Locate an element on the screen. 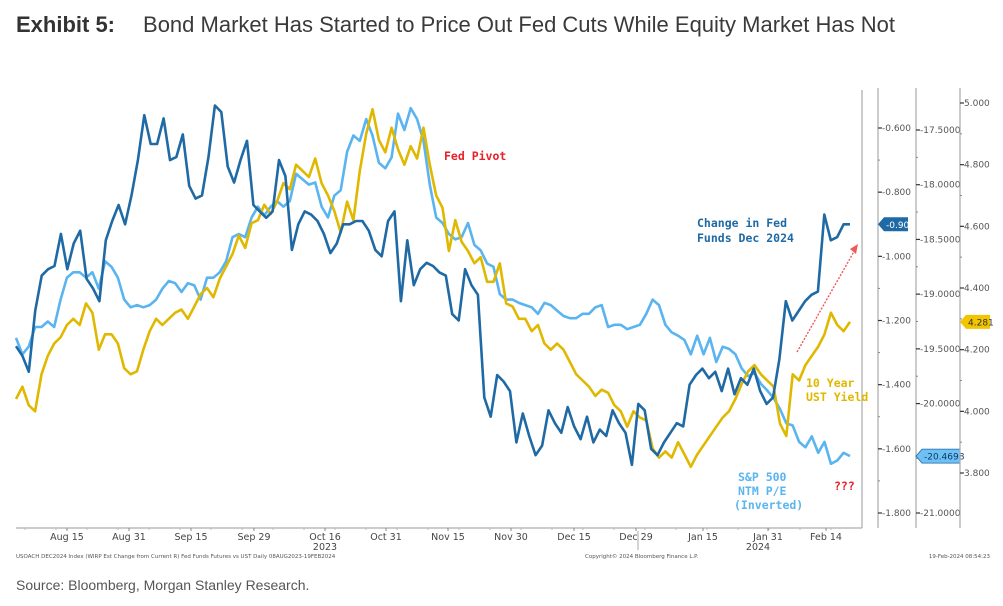  x-tick-label-9: Dec 29 is located at coordinates (636, 537).